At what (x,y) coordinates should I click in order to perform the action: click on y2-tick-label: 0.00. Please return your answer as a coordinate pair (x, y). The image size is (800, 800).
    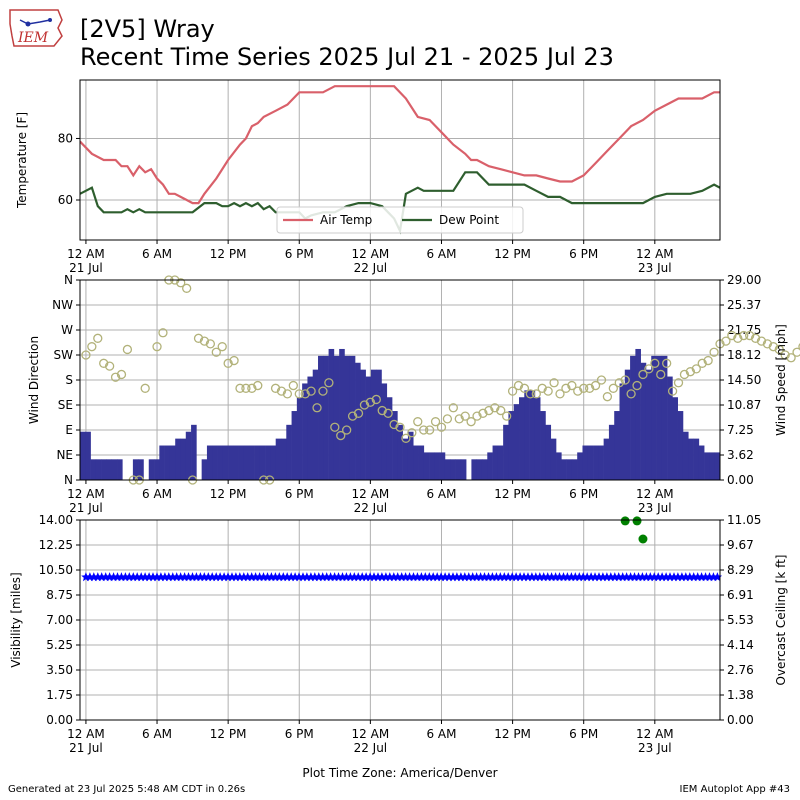
    Looking at the image, I should click on (740, 720).